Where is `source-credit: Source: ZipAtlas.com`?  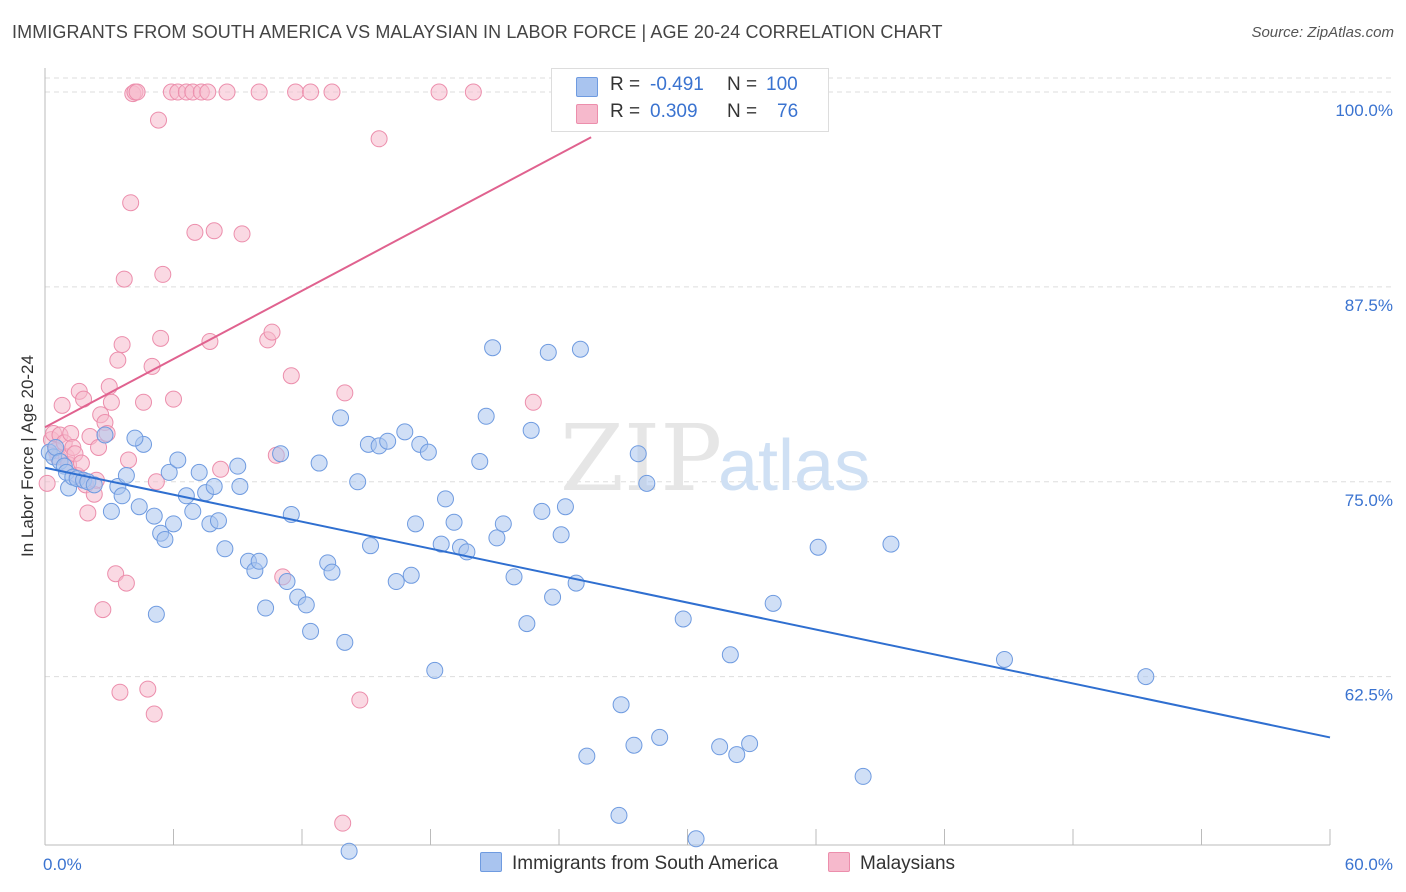 source-credit: Source: ZipAtlas.com is located at coordinates (1322, 32).